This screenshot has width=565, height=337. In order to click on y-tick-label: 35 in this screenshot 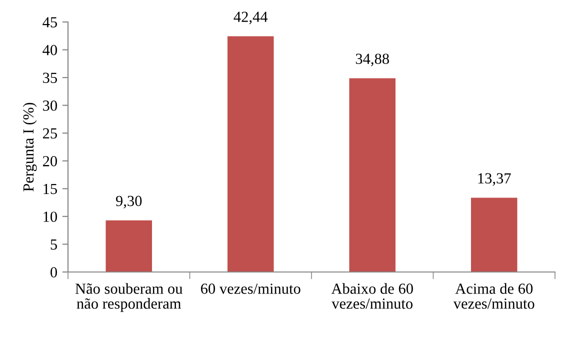, I will do `click(50, 78)`.